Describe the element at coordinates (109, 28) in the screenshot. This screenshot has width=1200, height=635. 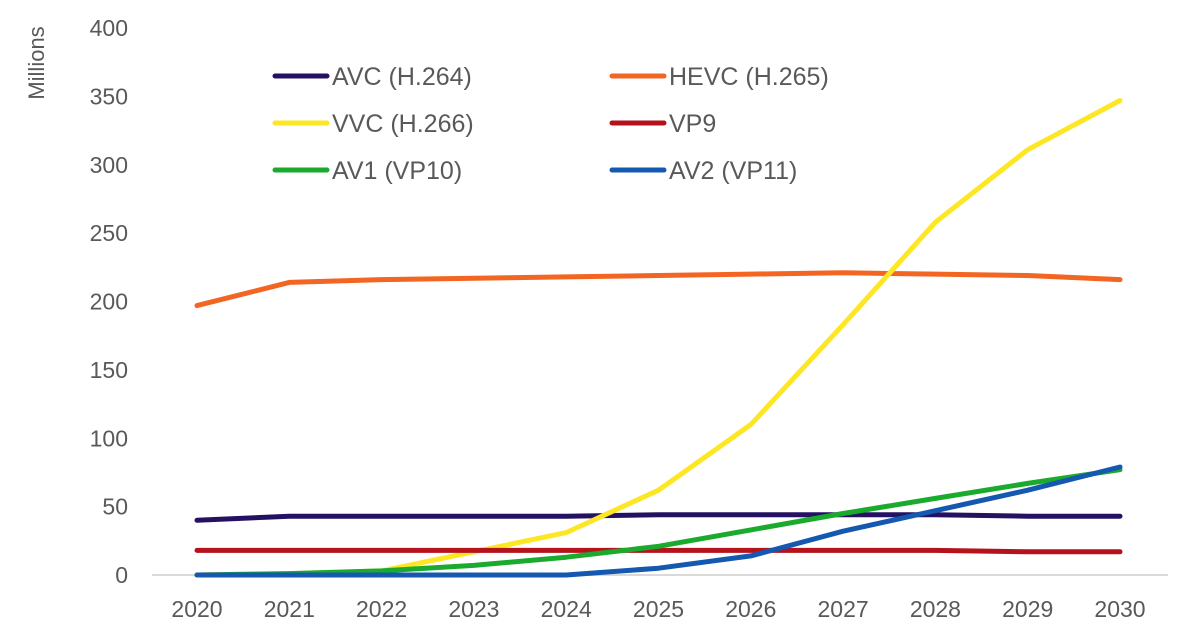
I see `y-tick-label: 400` at that location.